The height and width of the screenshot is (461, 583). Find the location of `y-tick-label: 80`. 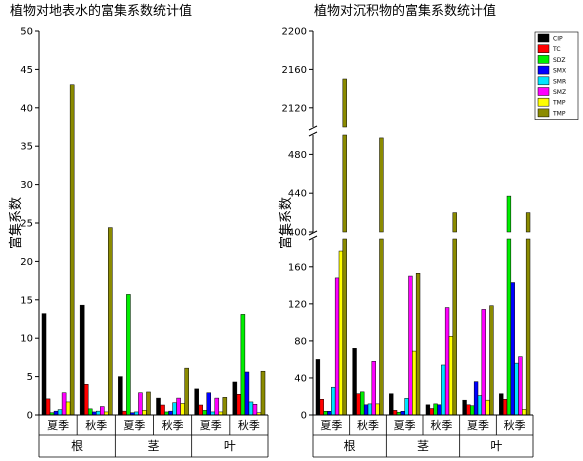

y-tick-label: 80 is located at coordinates (300, 341).